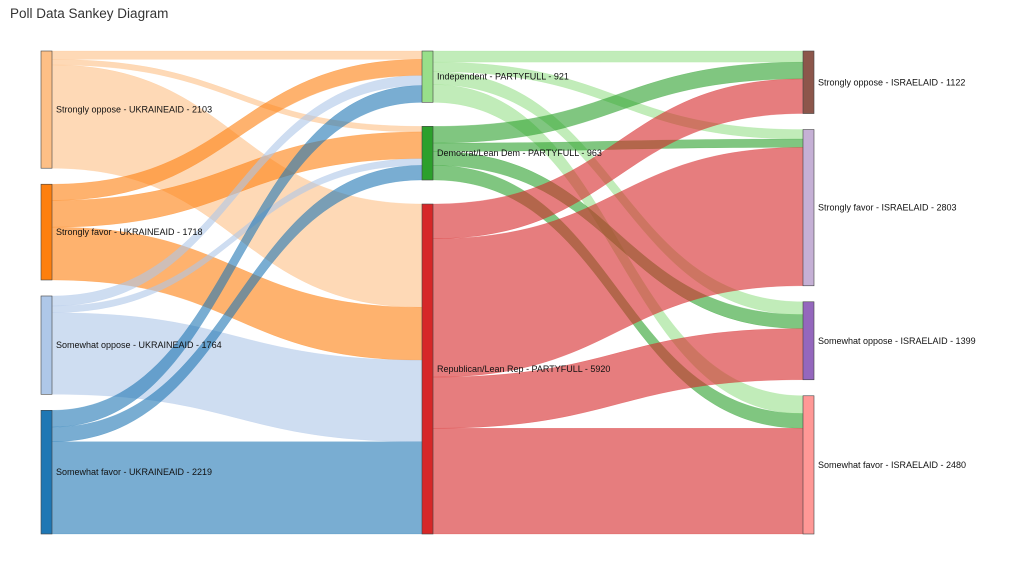 The image size is (1024, 566). I want to click on sankey-node-label-is-somewhat-favor: Somewhat favor - ISRAELAID - 2480, so click(892, 465).